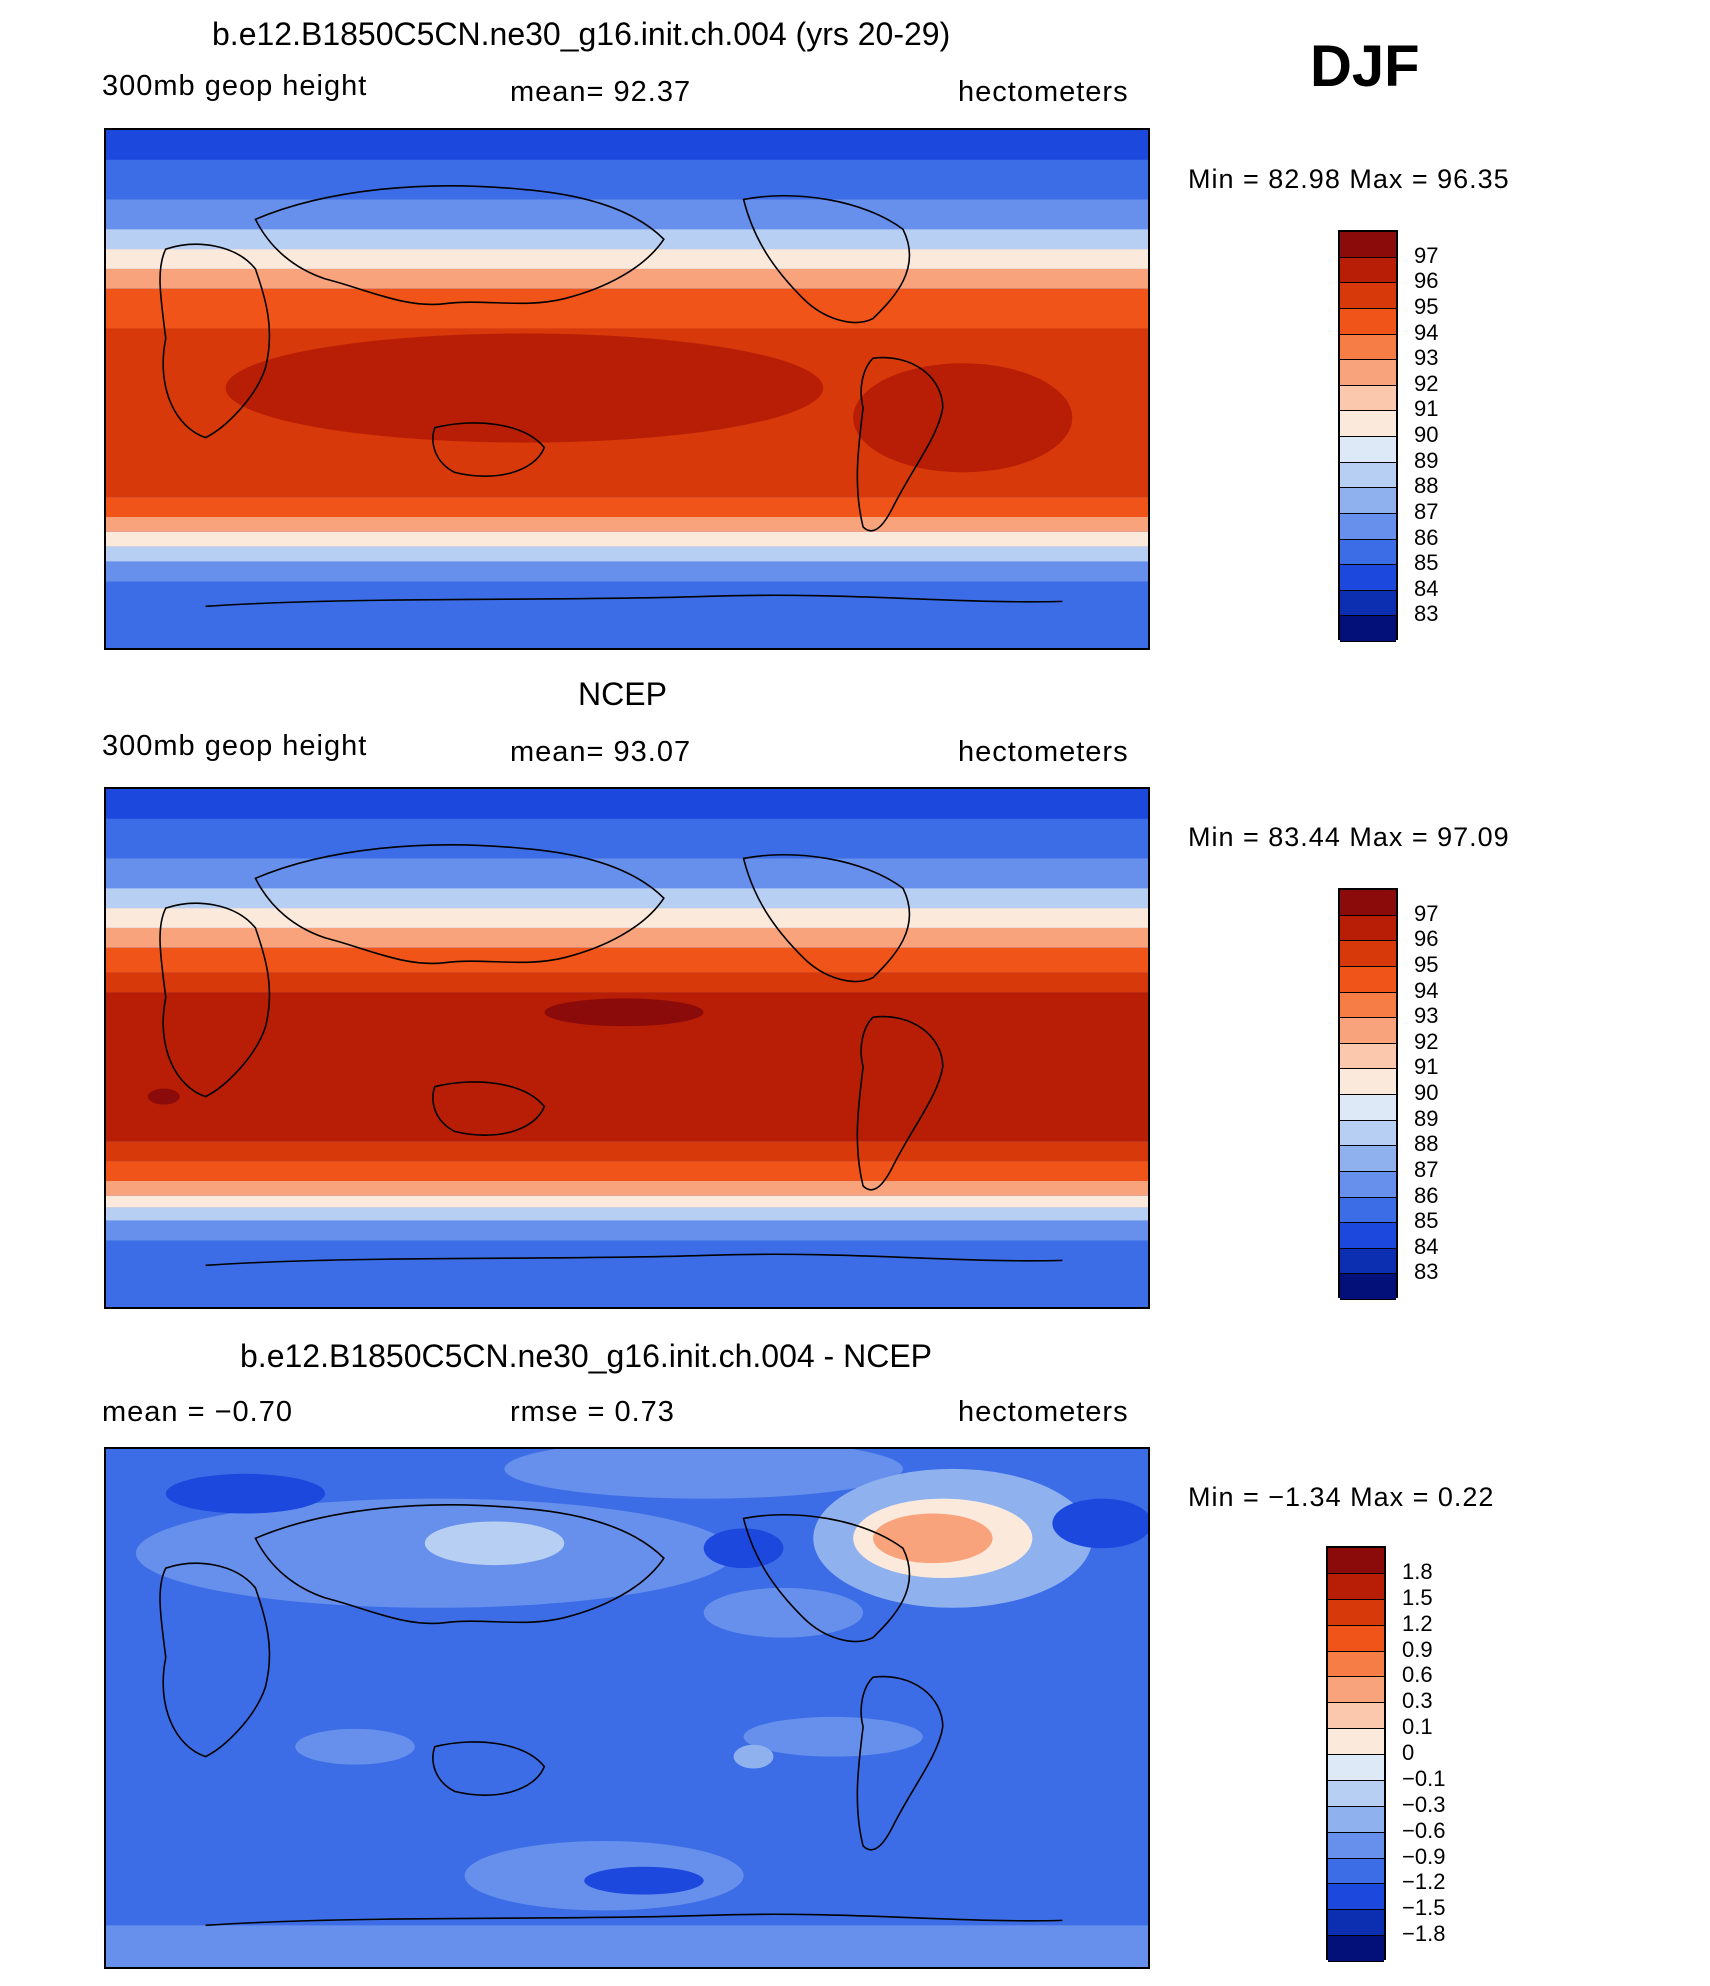  What do you see at coordinates (1424, 1830) in the screenshot?
I see `colorbar-label: −0.6` at bounding box center [1424, 1830].